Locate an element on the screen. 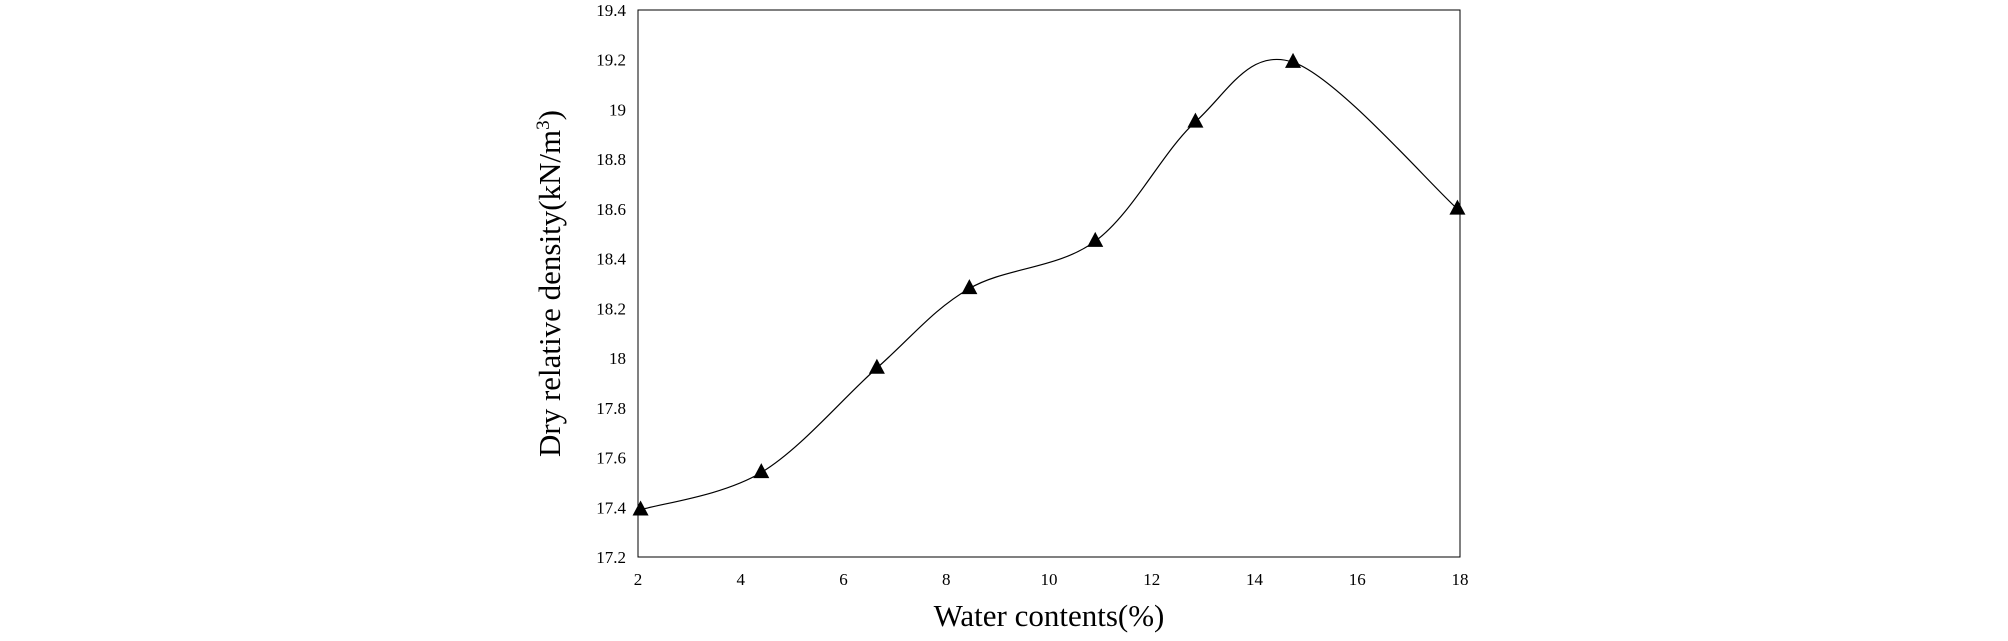 The height and width of the screenshot is (641, 2008). x-tick-labels: 2 4 6 8 10 12 14 16 18 is located at coordinates (1051, 579).